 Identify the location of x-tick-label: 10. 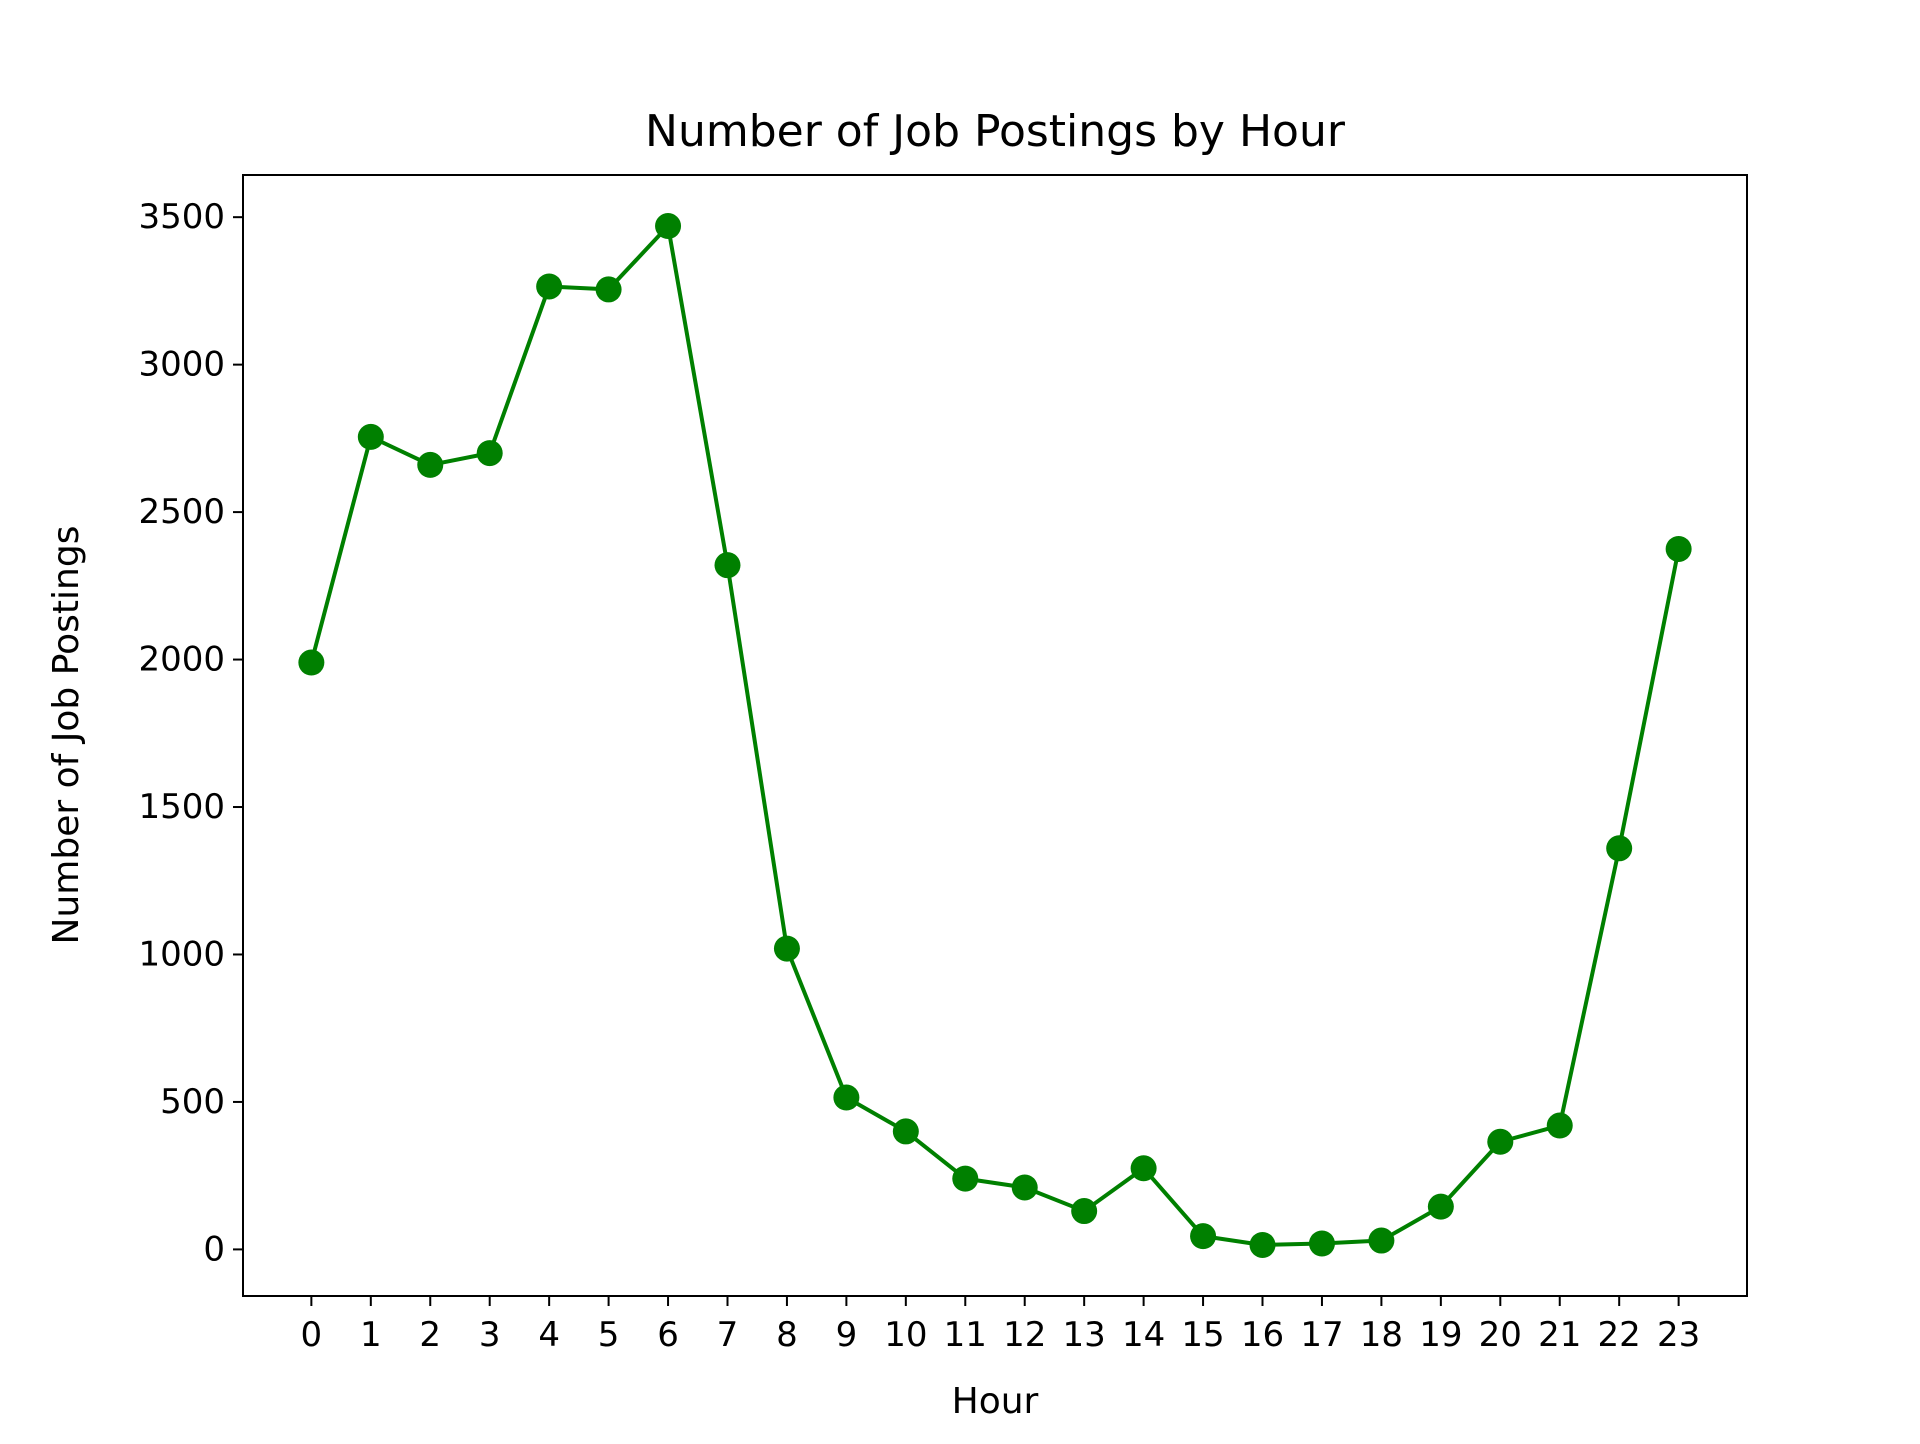
(905, 1335).